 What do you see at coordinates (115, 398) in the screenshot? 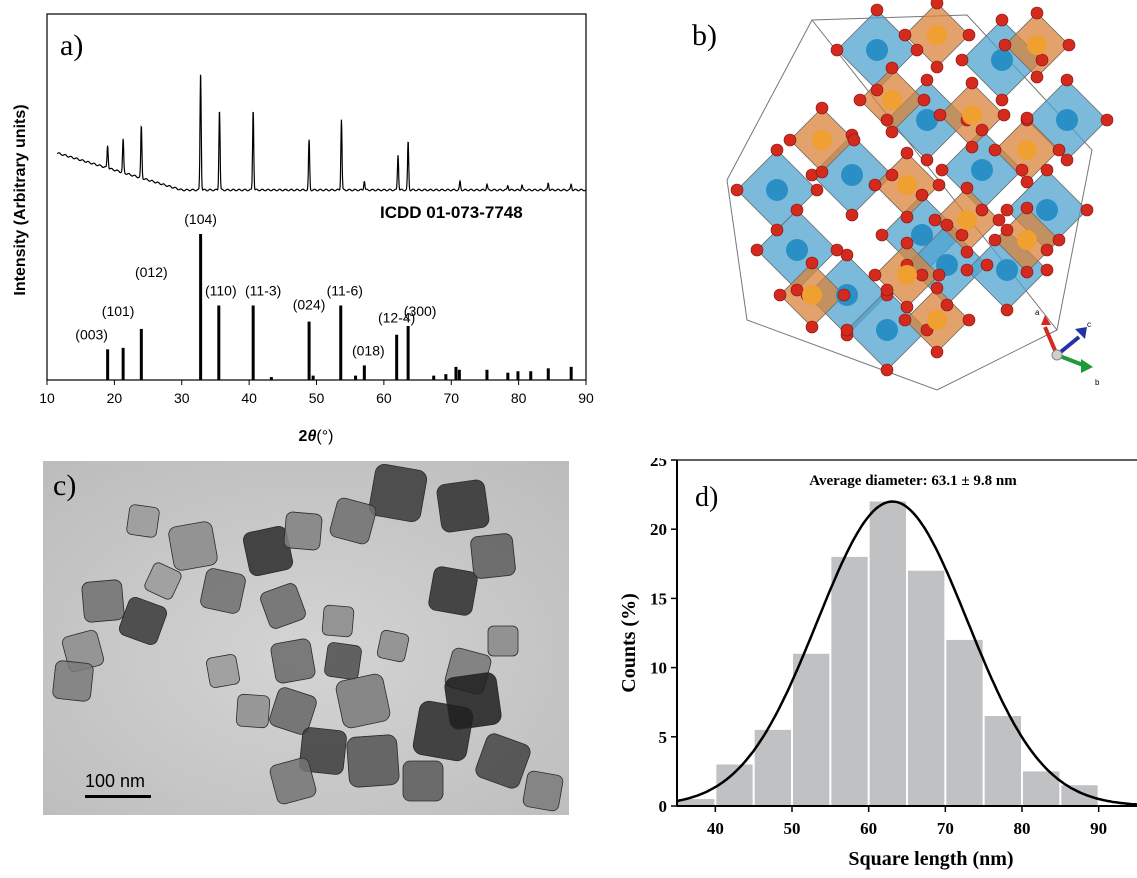
I see `xrd-x-tick-label: 20` at bounding box center [115, 398].